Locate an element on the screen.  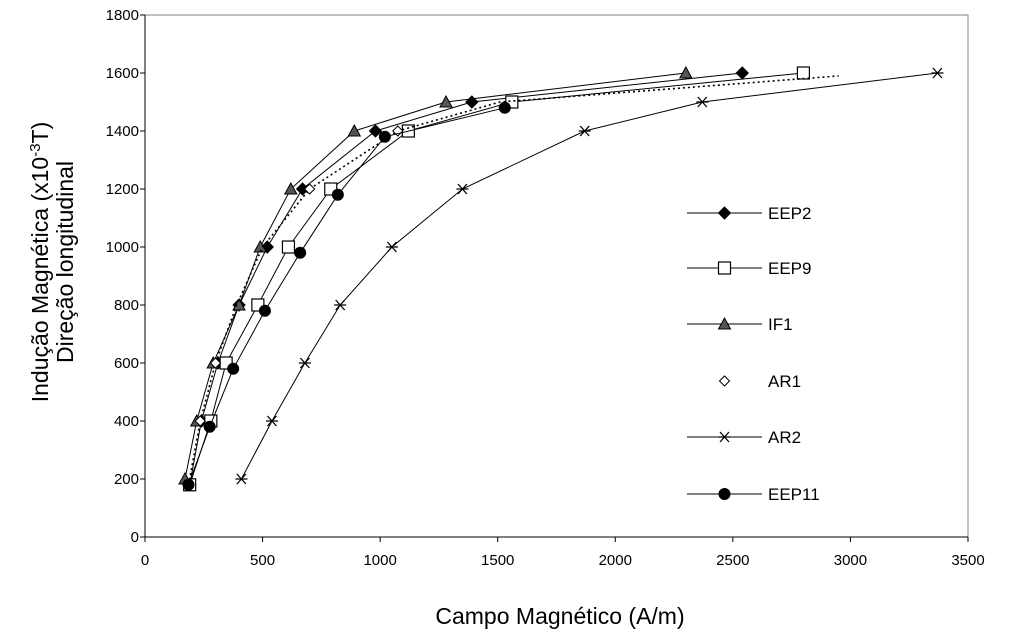
legend-item-if1: IF1 is located at coordinates (740, 324).